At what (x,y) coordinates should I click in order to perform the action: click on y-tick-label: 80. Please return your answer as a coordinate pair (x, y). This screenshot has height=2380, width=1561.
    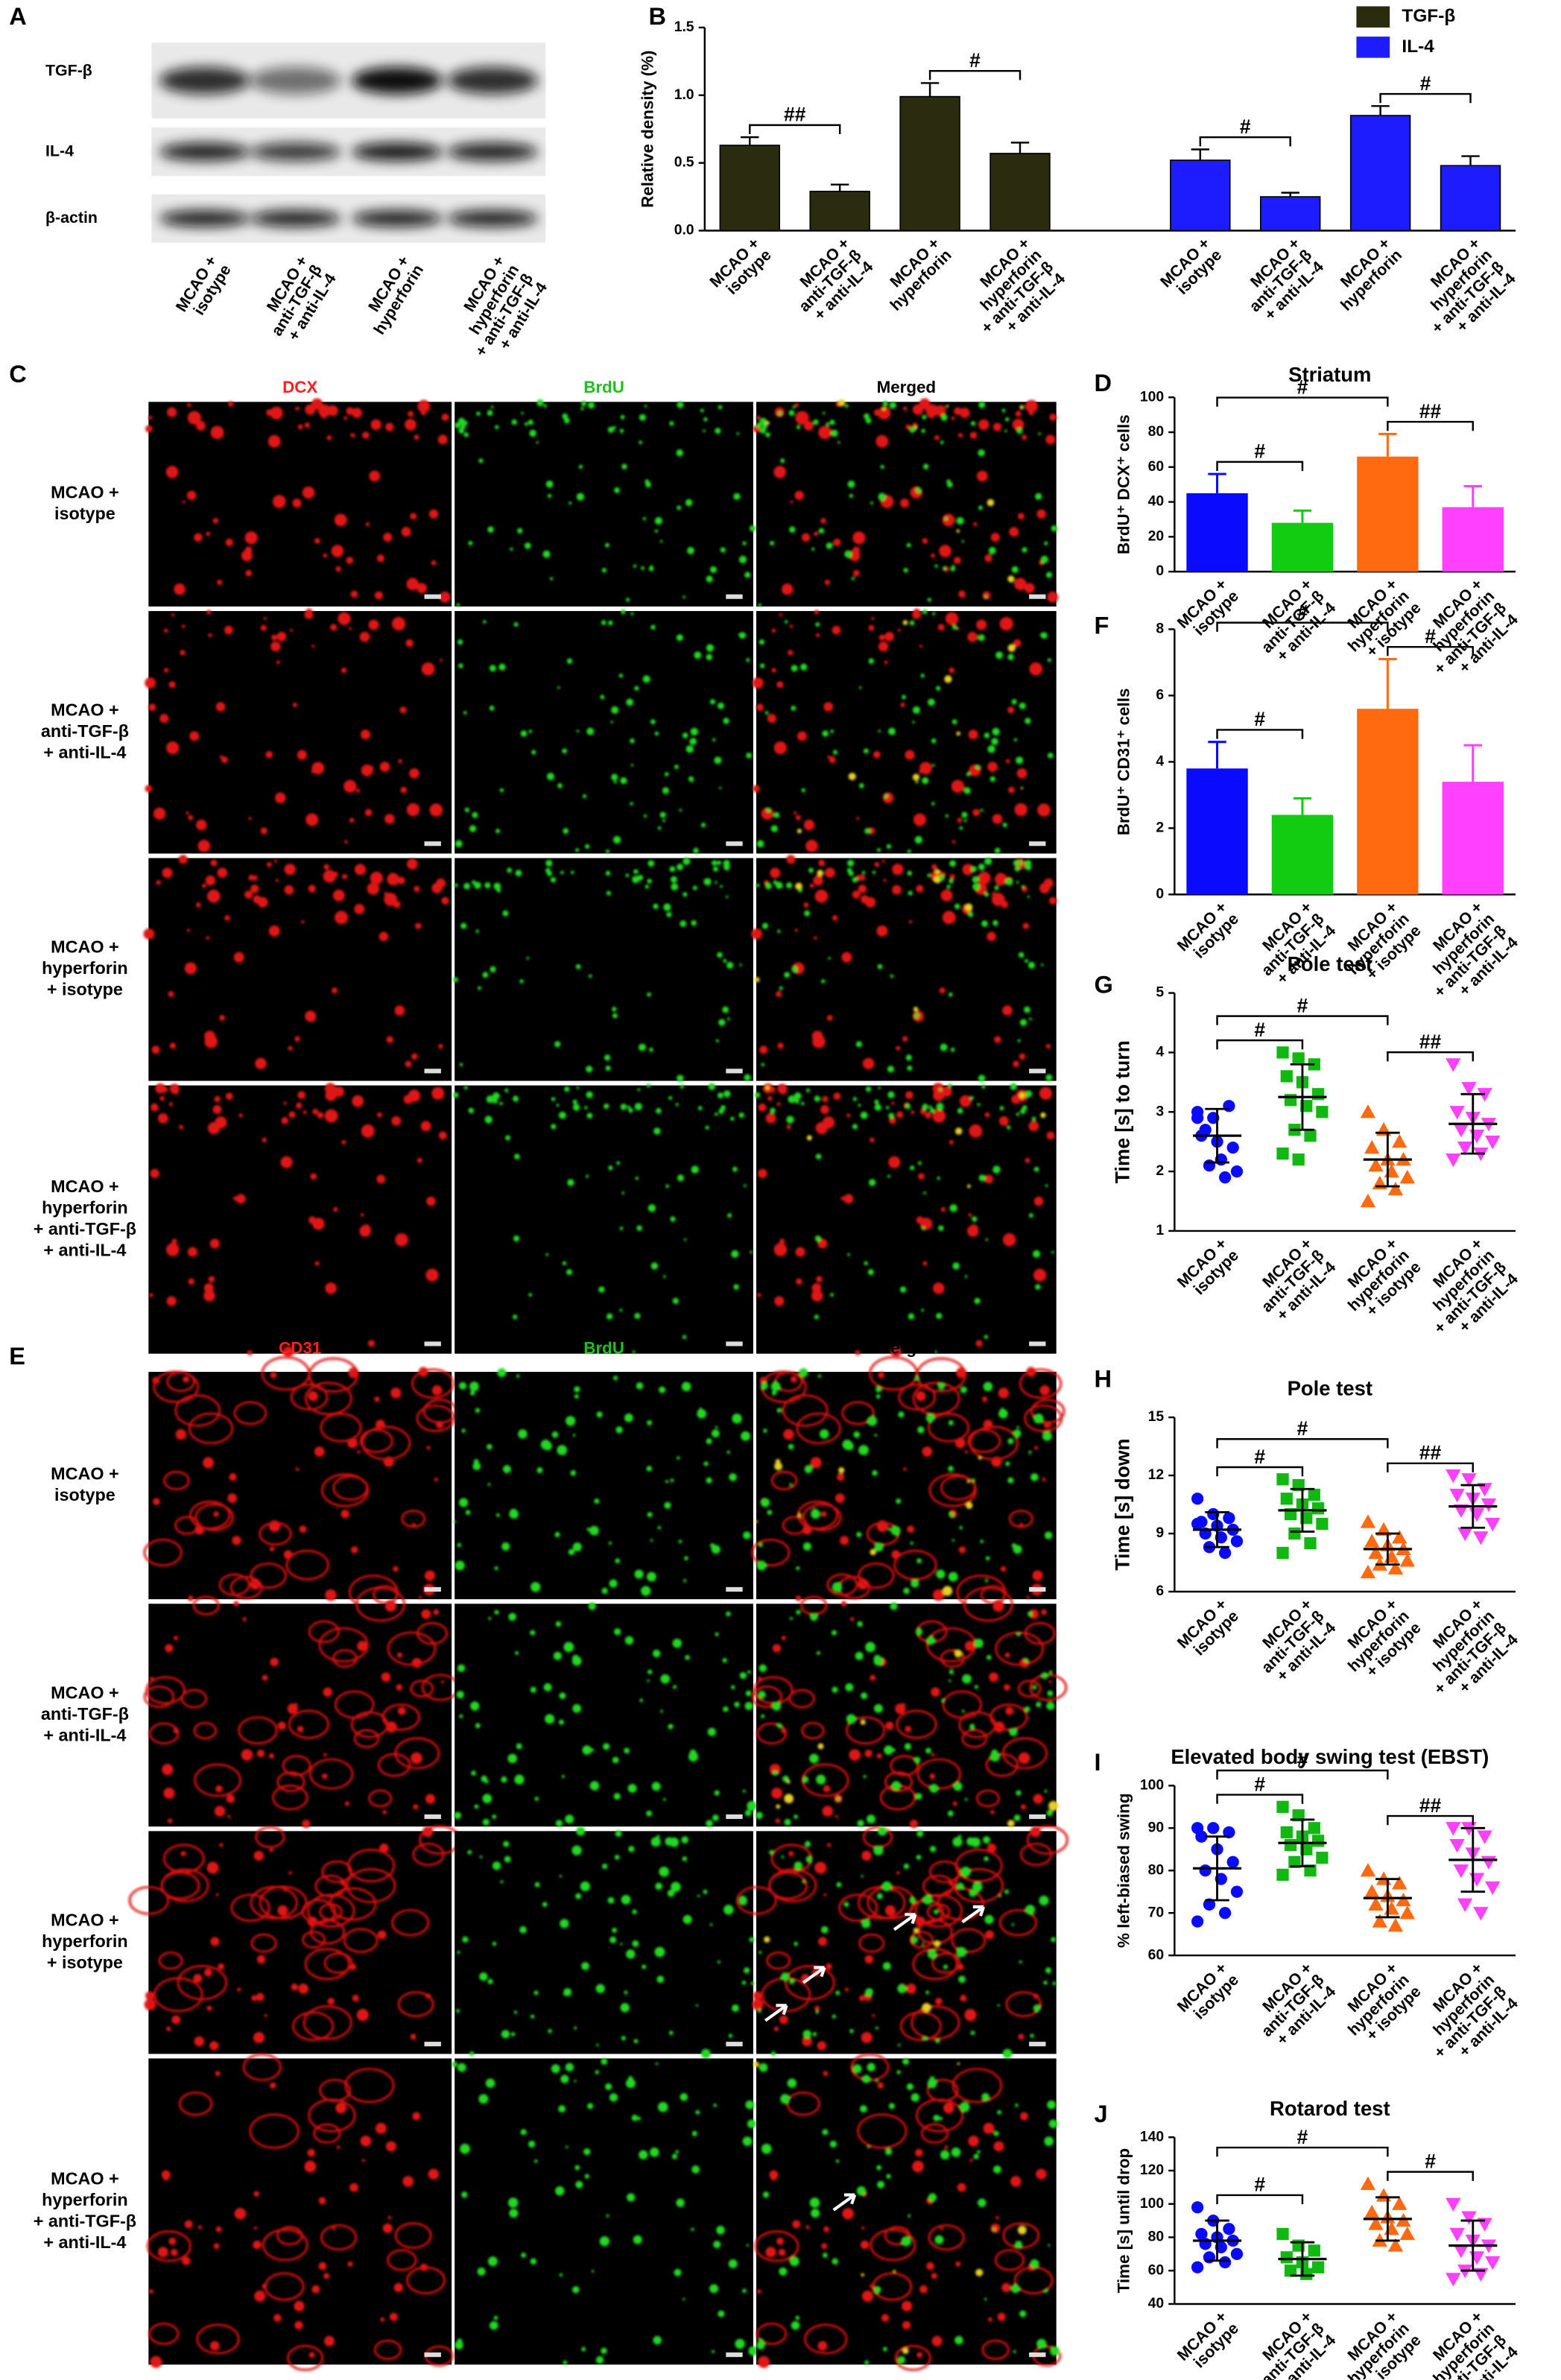
    Looking at the image, I should click on (1156, 2237).